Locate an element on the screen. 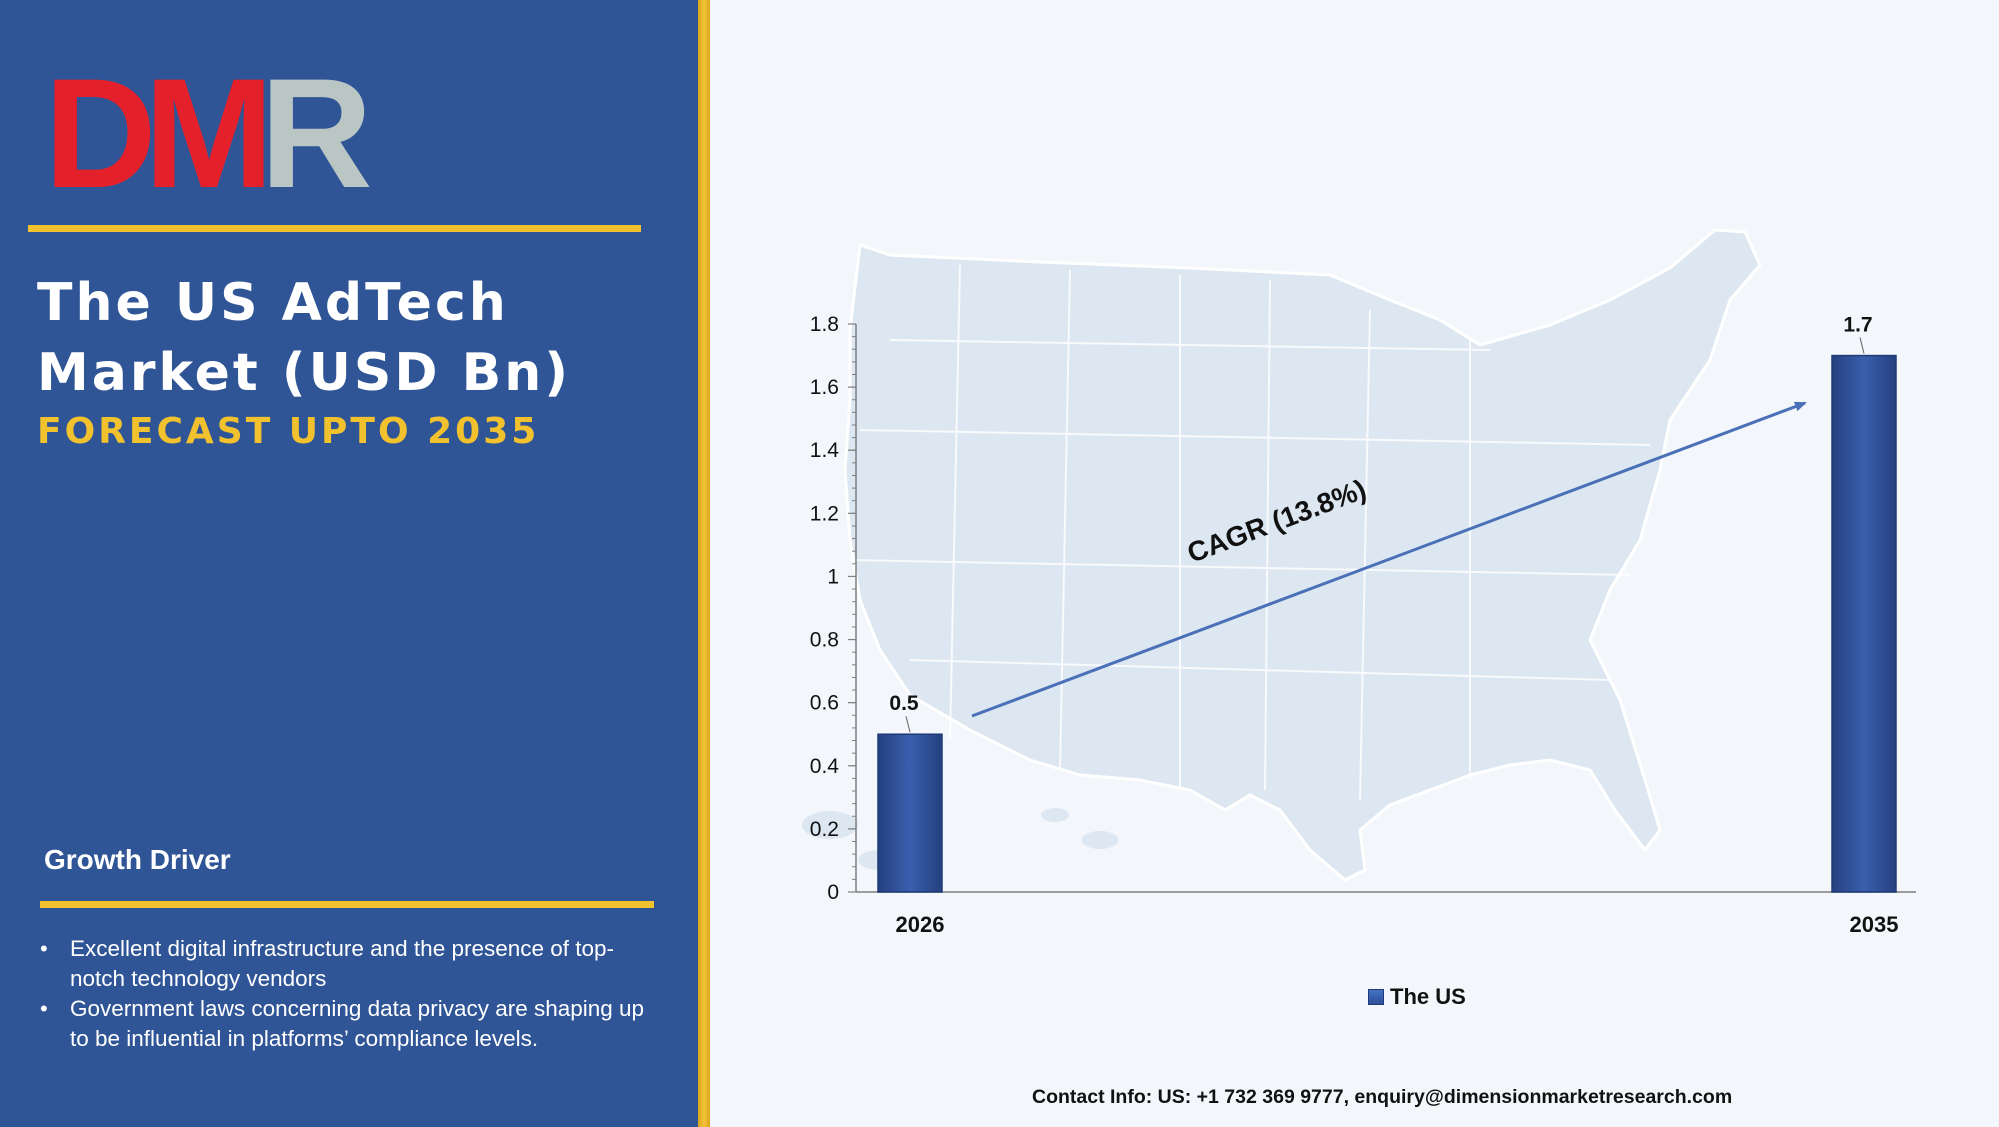  chart-legend: The US is located at coordinates (1417, 997).